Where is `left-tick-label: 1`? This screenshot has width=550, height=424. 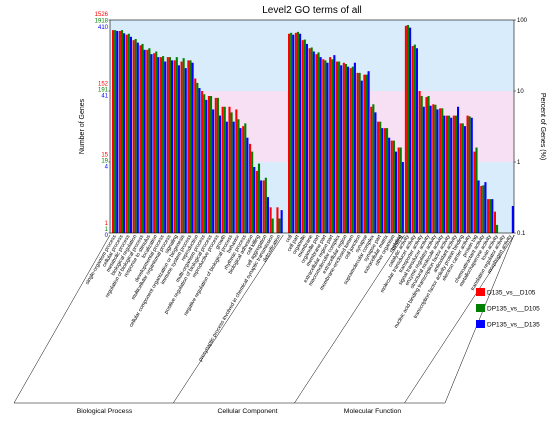 left-tick-label: 1 is located at coordinates (107, 230).